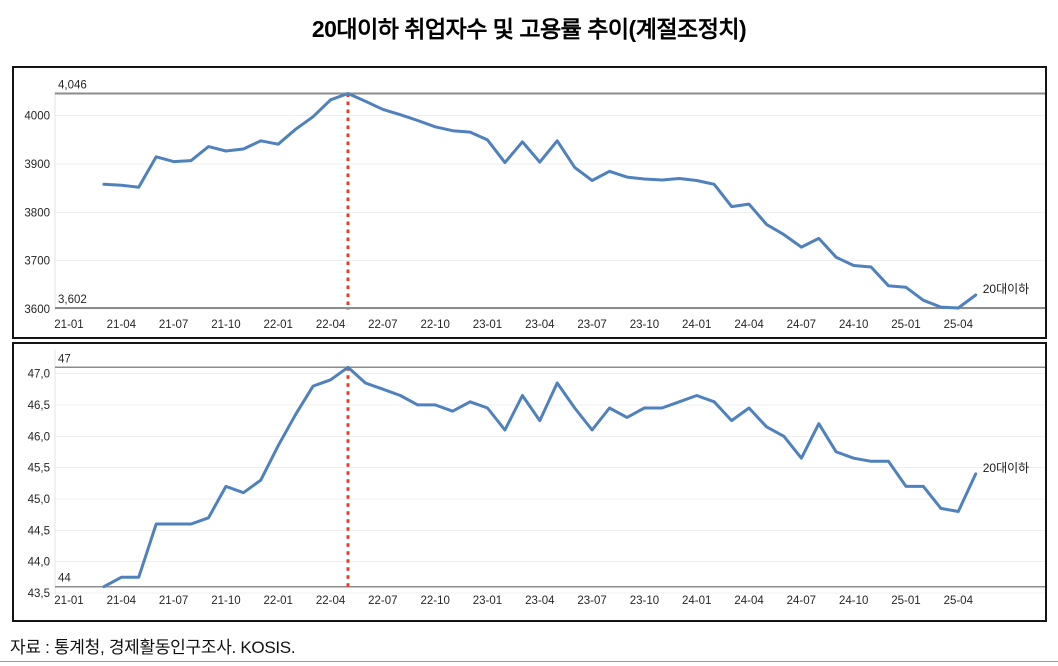 The height and width of the screenshot is (666, 1058). What do you see at coordinates (39, 406) in the screenshot?
I see `y-tick-label: 46,5` at bounding box center [39, 406].